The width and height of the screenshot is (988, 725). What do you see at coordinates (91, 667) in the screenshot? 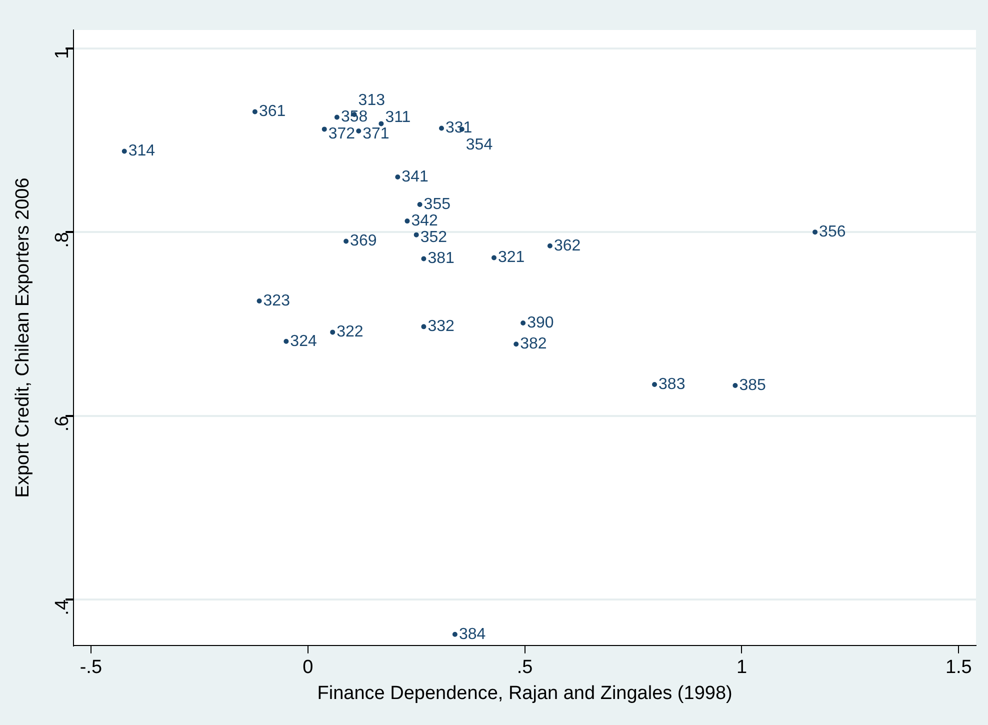
I see `x-tick-label: -.5` at bounding box center [91, 667].